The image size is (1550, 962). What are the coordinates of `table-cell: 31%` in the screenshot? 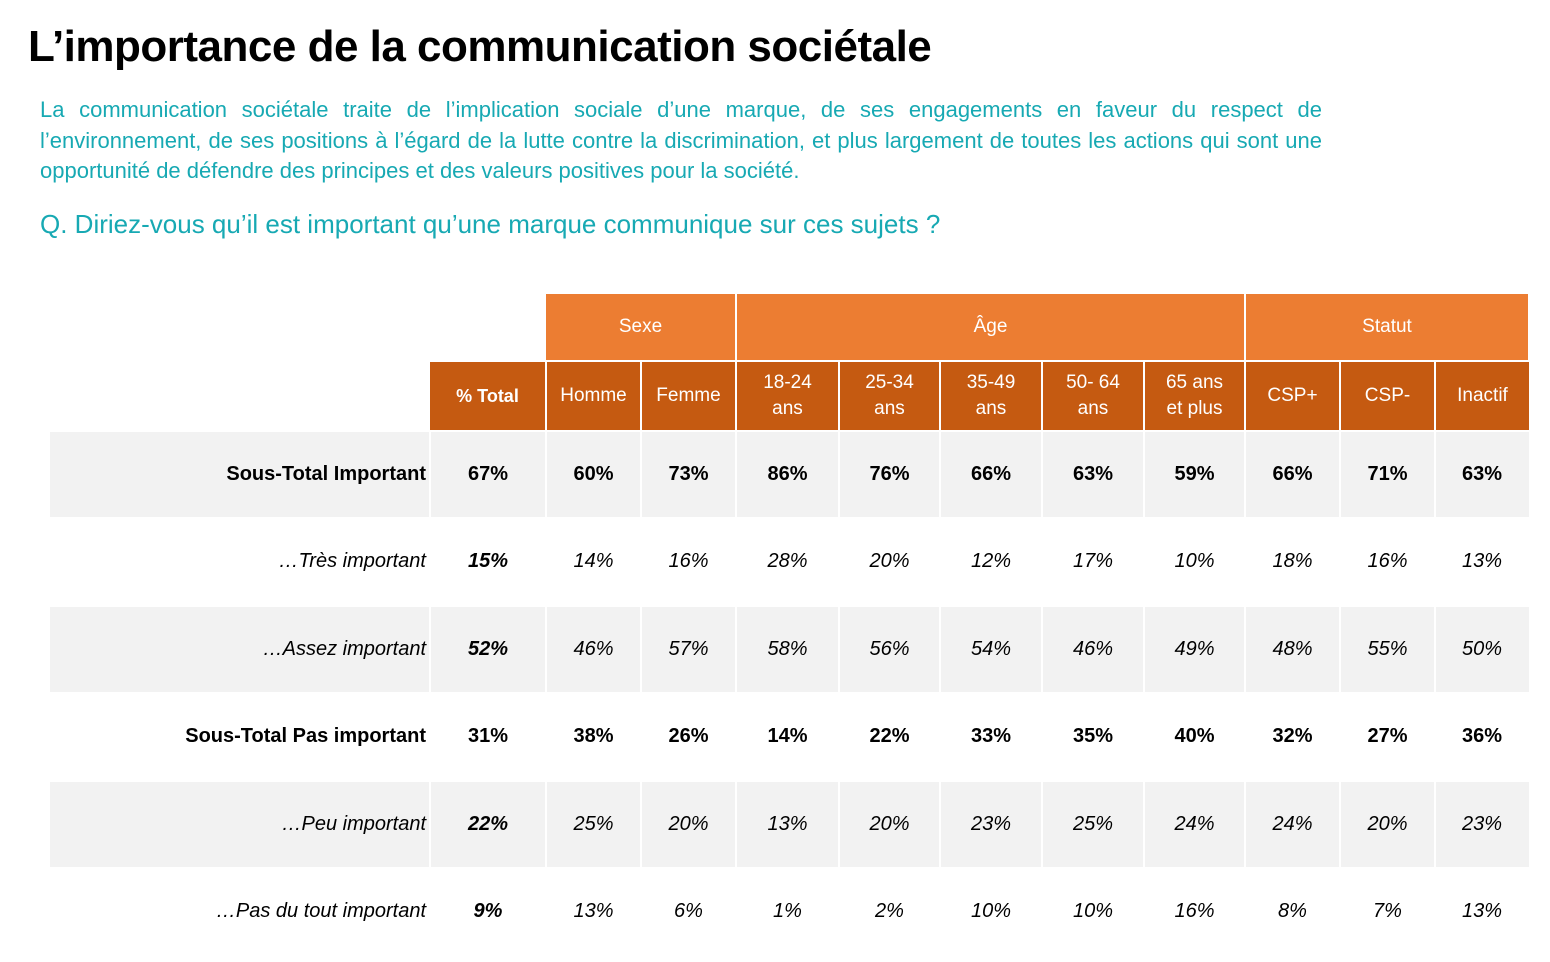 It's located at (488, 736).